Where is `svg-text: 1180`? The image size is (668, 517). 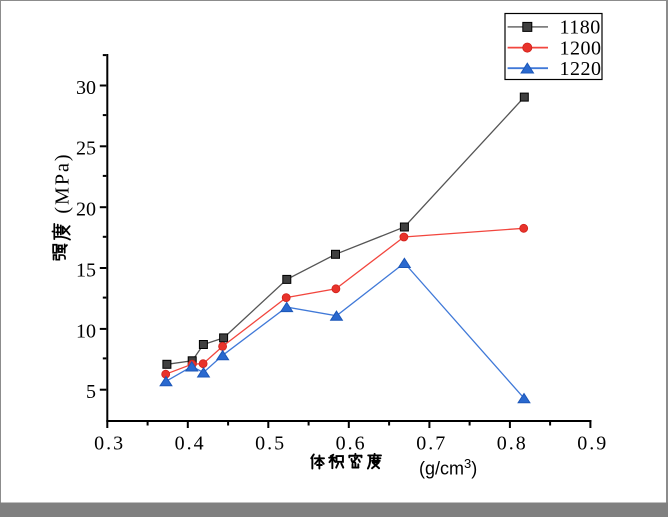
svg-text: 1180 is located at coordinates (580, 28).